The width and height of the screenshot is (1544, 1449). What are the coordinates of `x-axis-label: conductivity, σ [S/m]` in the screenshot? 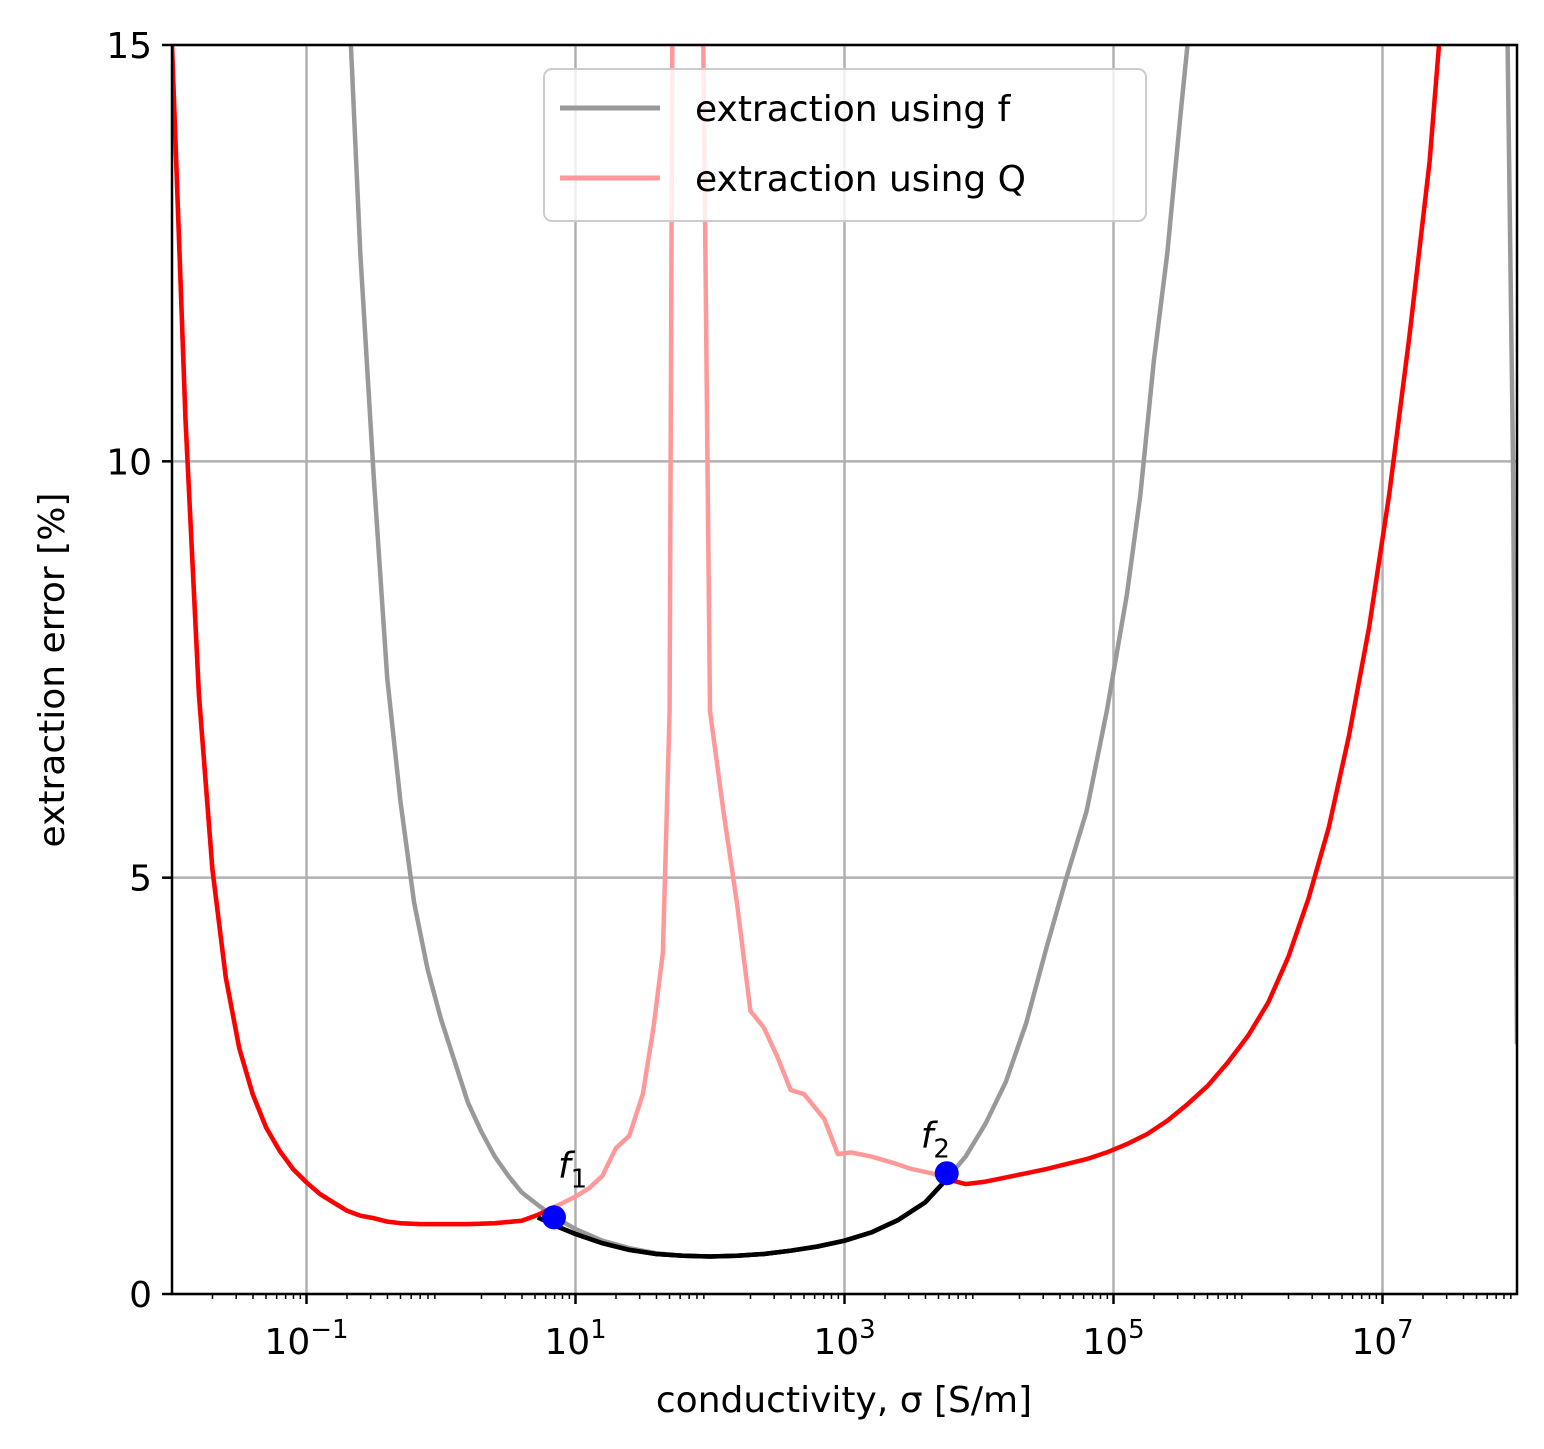 It's located at (844, 1400).